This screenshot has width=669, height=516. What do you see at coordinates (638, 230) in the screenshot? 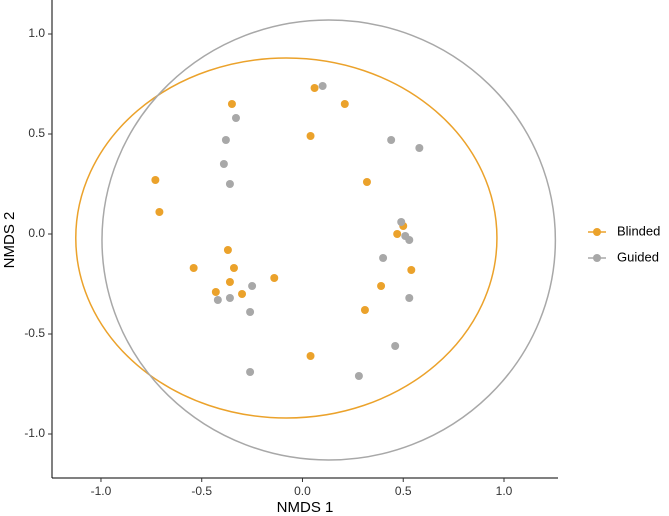
I see `legend-label: Blinded` at bounding box center [638, 230].